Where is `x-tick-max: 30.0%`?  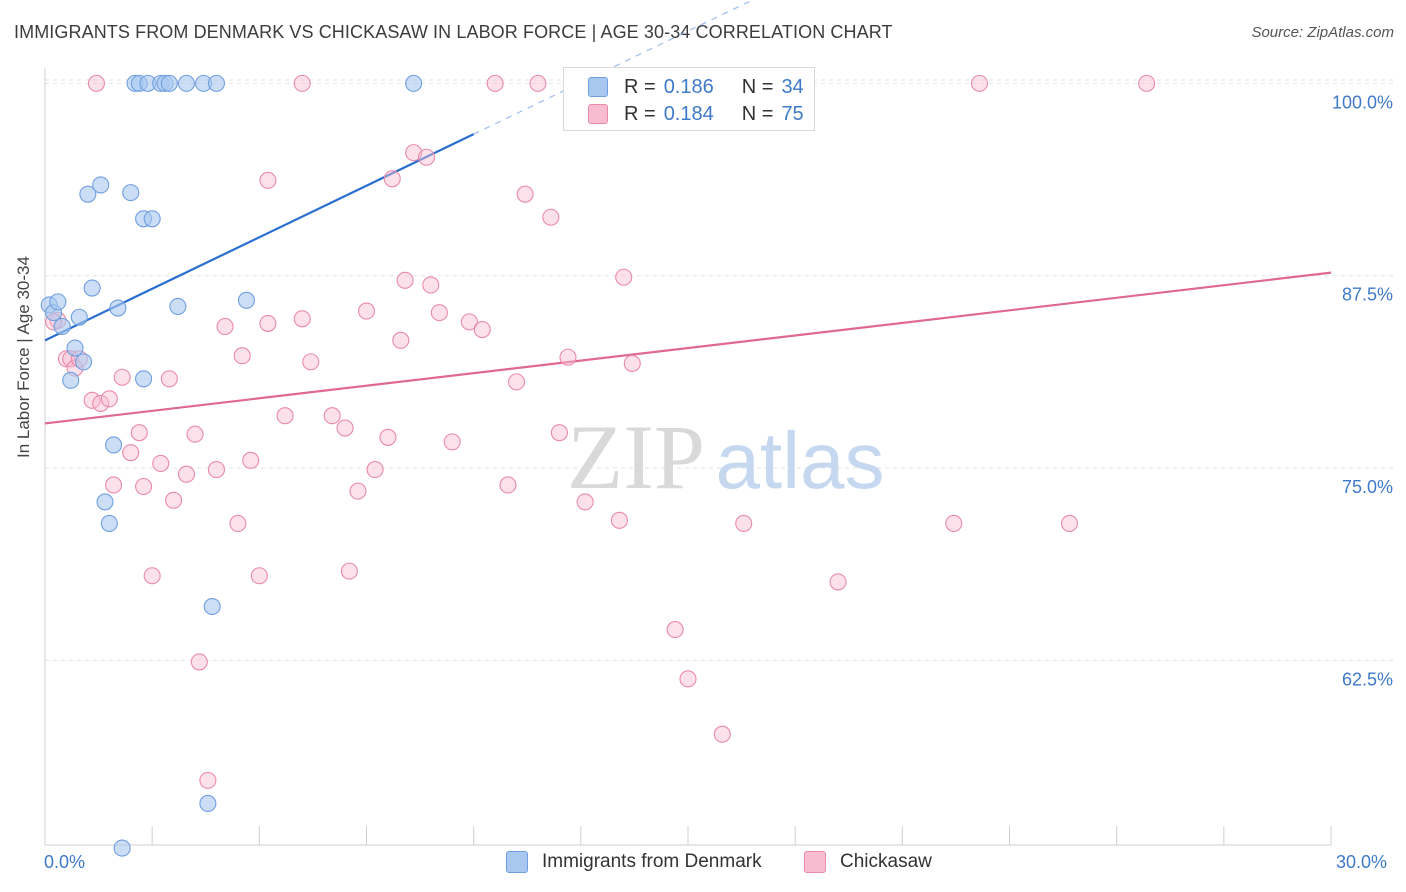 x-tick-max: 30.0% is located at coordinates (1362, 862).